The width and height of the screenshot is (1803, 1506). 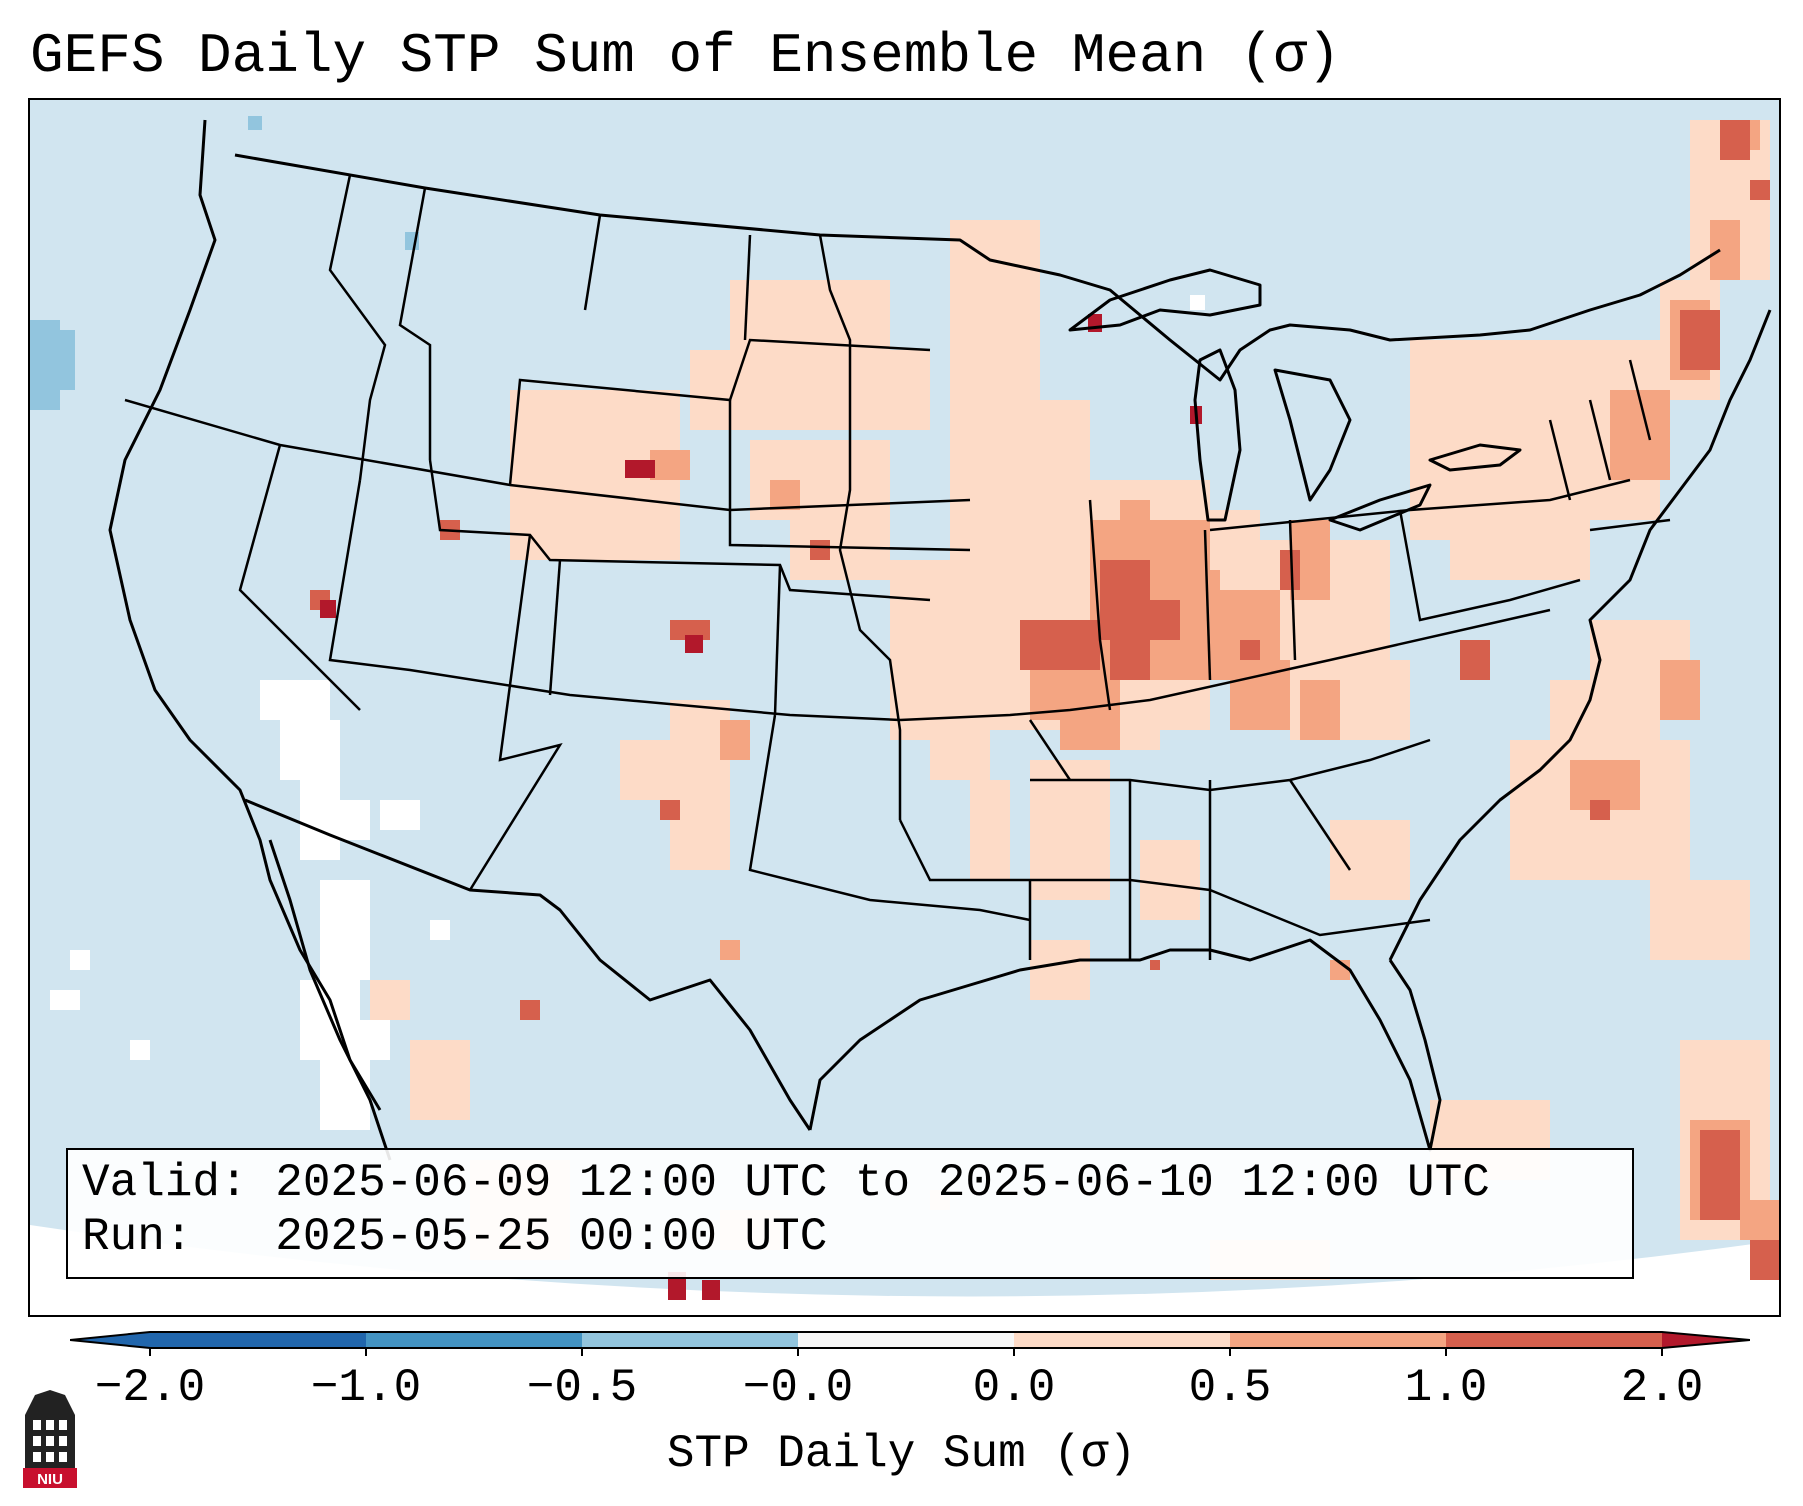 What do you see at coordinates (137, 1237) in the screenshot?
I see `run-label: Run:` at bounding box center [137, 1237].